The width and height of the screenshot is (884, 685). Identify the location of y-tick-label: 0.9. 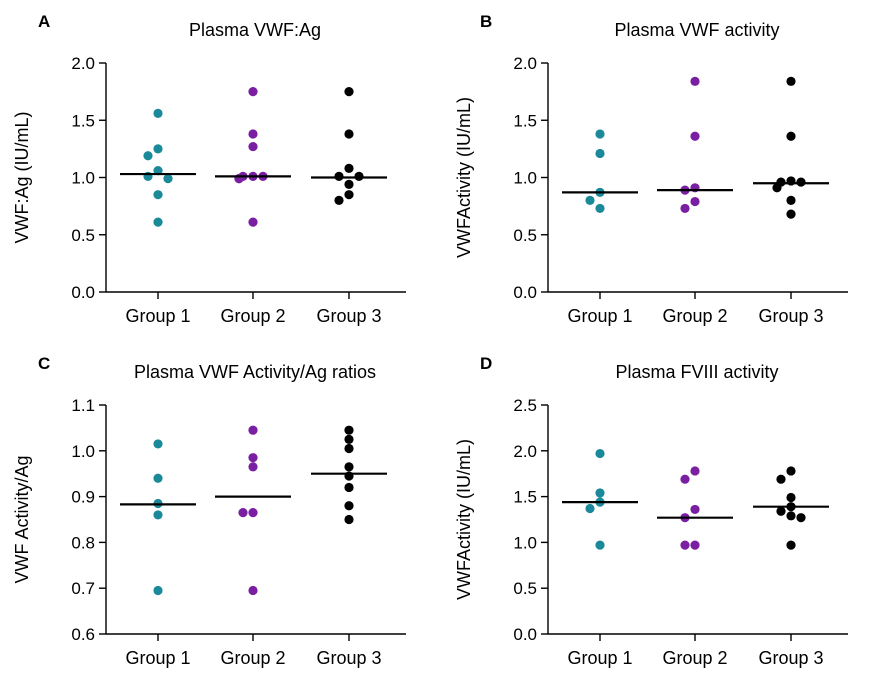
(83, 497).